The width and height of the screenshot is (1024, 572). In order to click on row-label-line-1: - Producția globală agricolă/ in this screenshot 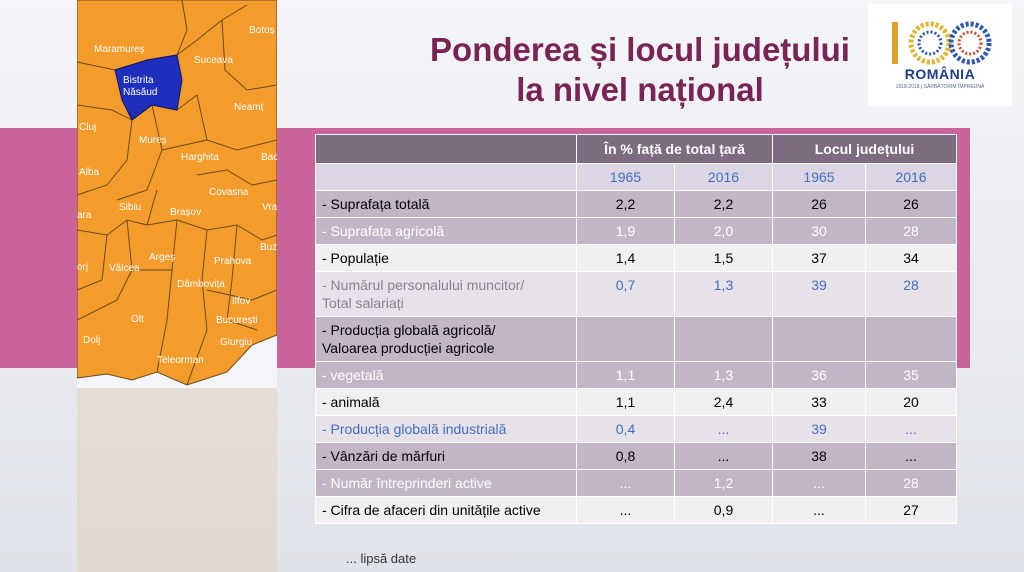, I will do `click(409, 330)`.